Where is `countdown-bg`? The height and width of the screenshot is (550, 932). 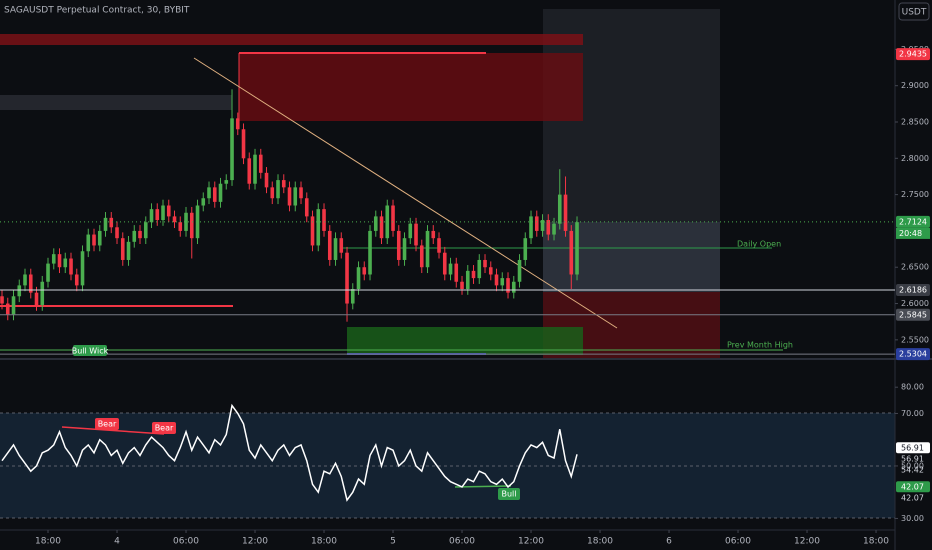 countdown-bg is located at coordinates (913, 233).